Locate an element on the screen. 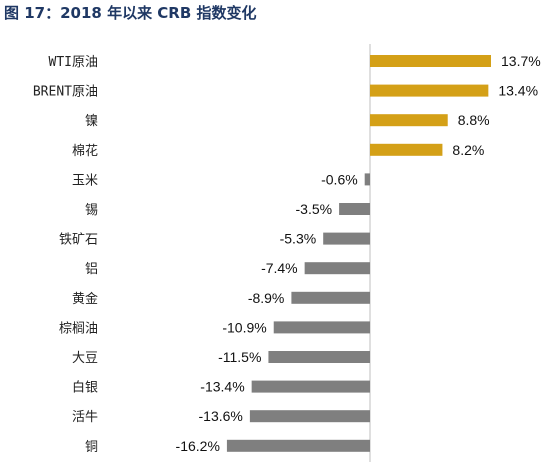 Image resolution: width=550 pixels, height=465 pixels. value-label: -13.4% is located at coordinates (222, 387).